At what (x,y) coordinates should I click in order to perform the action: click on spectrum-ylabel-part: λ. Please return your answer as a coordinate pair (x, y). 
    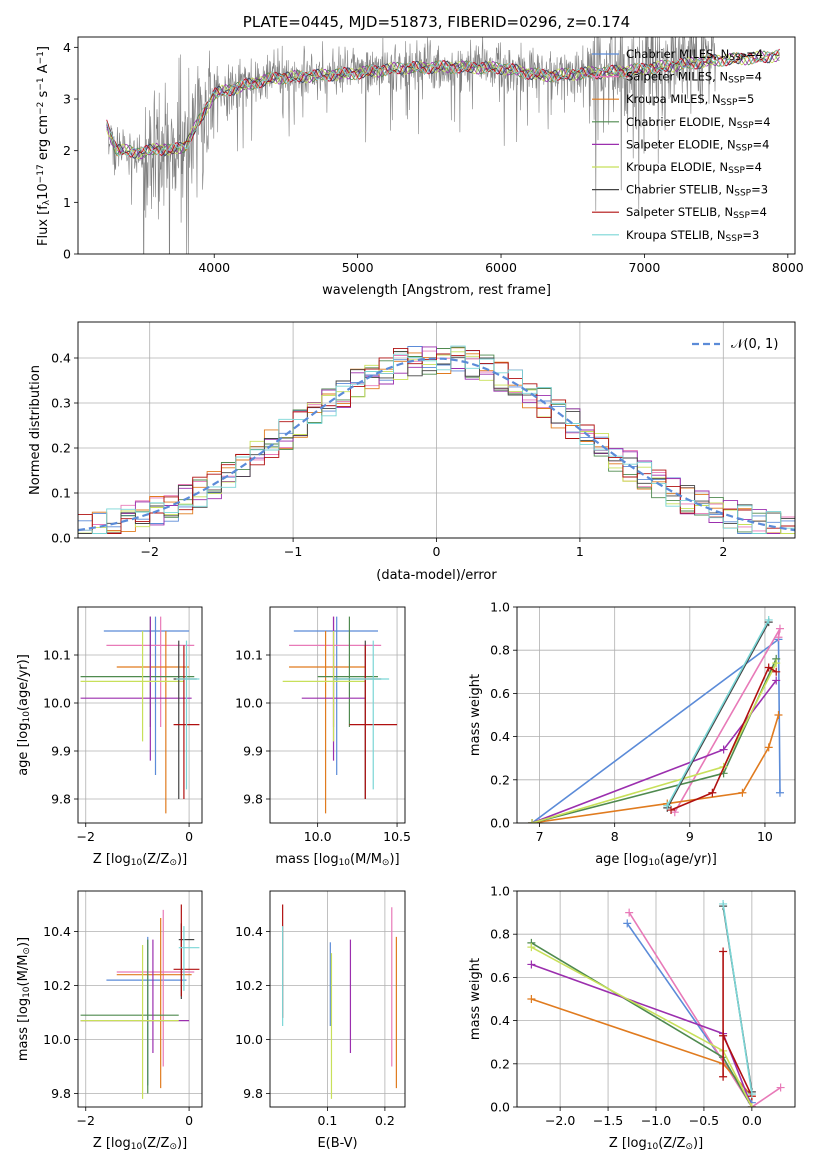
    Looking at the image, I should click on (47, 202).